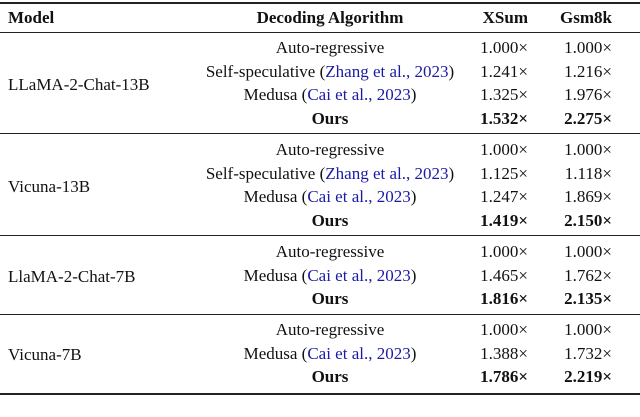 Image resolution: width=640 pixels, height=417 pixels. What do you see at coordinates (588, 275) in the screenshot?
I see `gsm-value: 1.762×` at bounding box center [588, 275].